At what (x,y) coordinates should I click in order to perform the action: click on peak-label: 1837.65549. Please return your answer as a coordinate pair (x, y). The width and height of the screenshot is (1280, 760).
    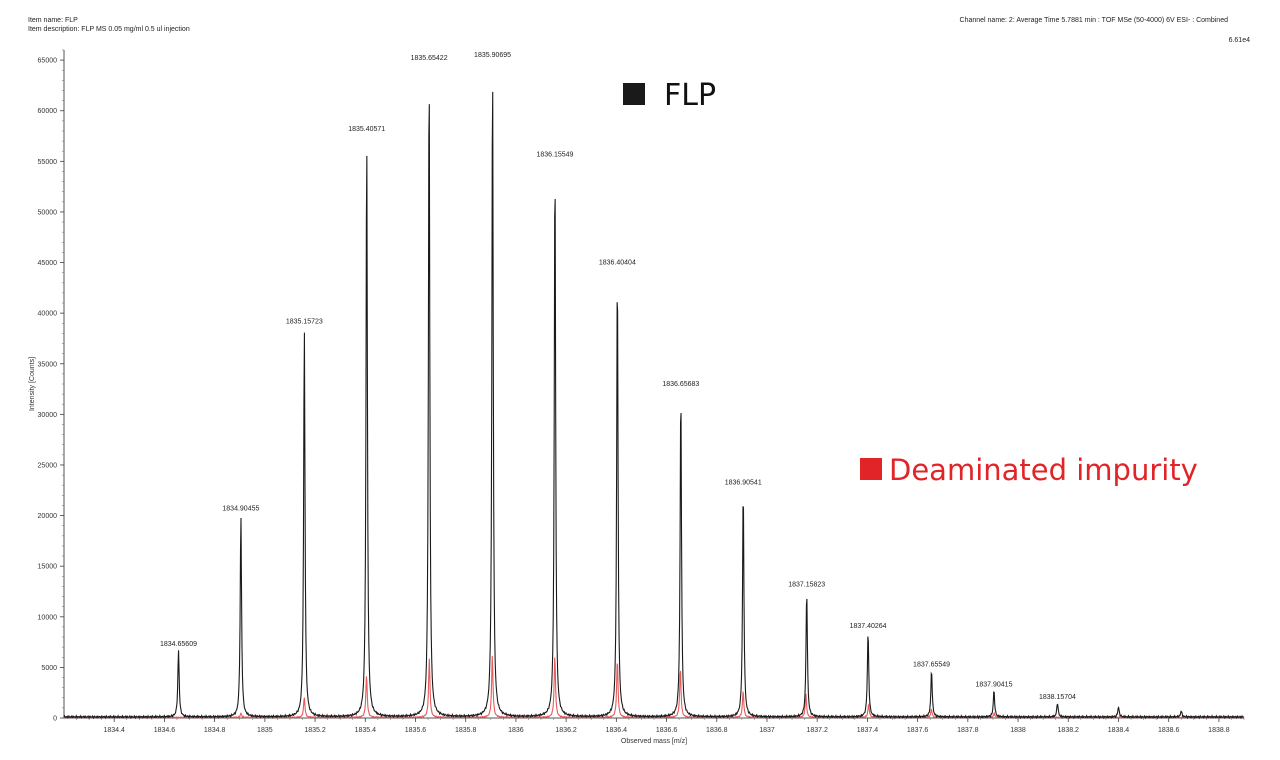
    Looking at the image, I should click on (931, 664).